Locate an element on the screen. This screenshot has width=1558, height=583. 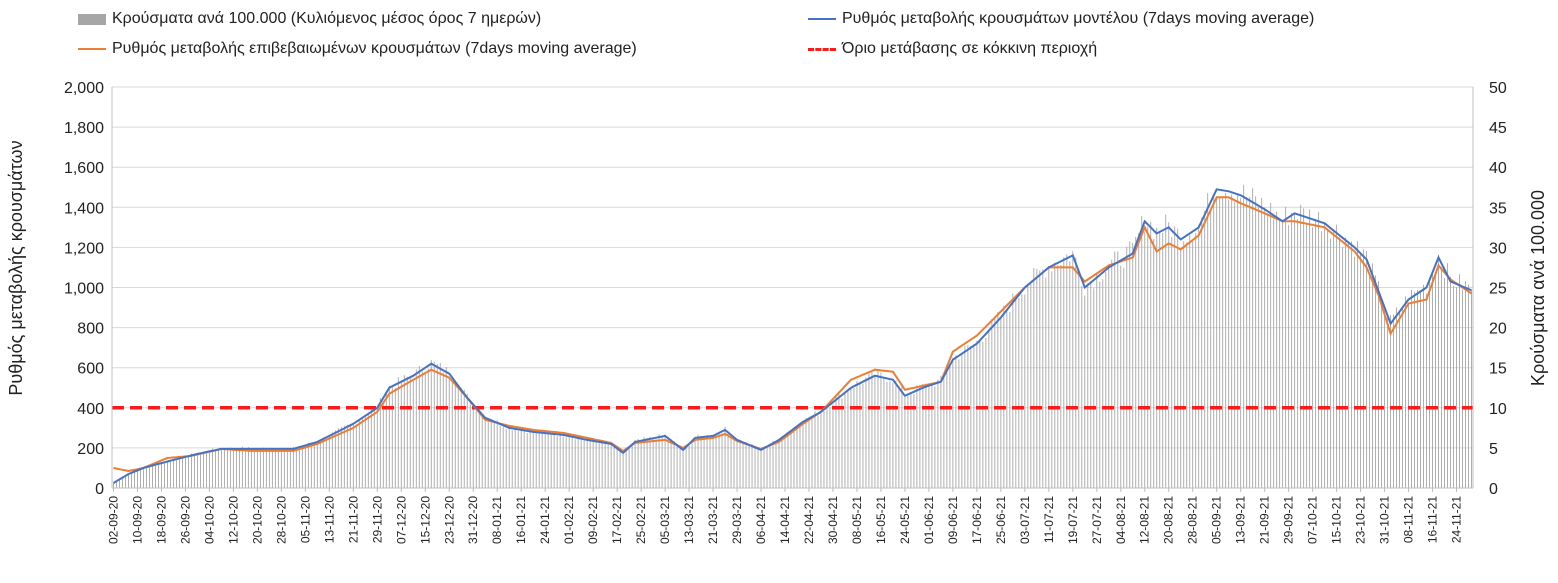
x-tick-label: 04-10-20 is located at coordinates (209, 520).